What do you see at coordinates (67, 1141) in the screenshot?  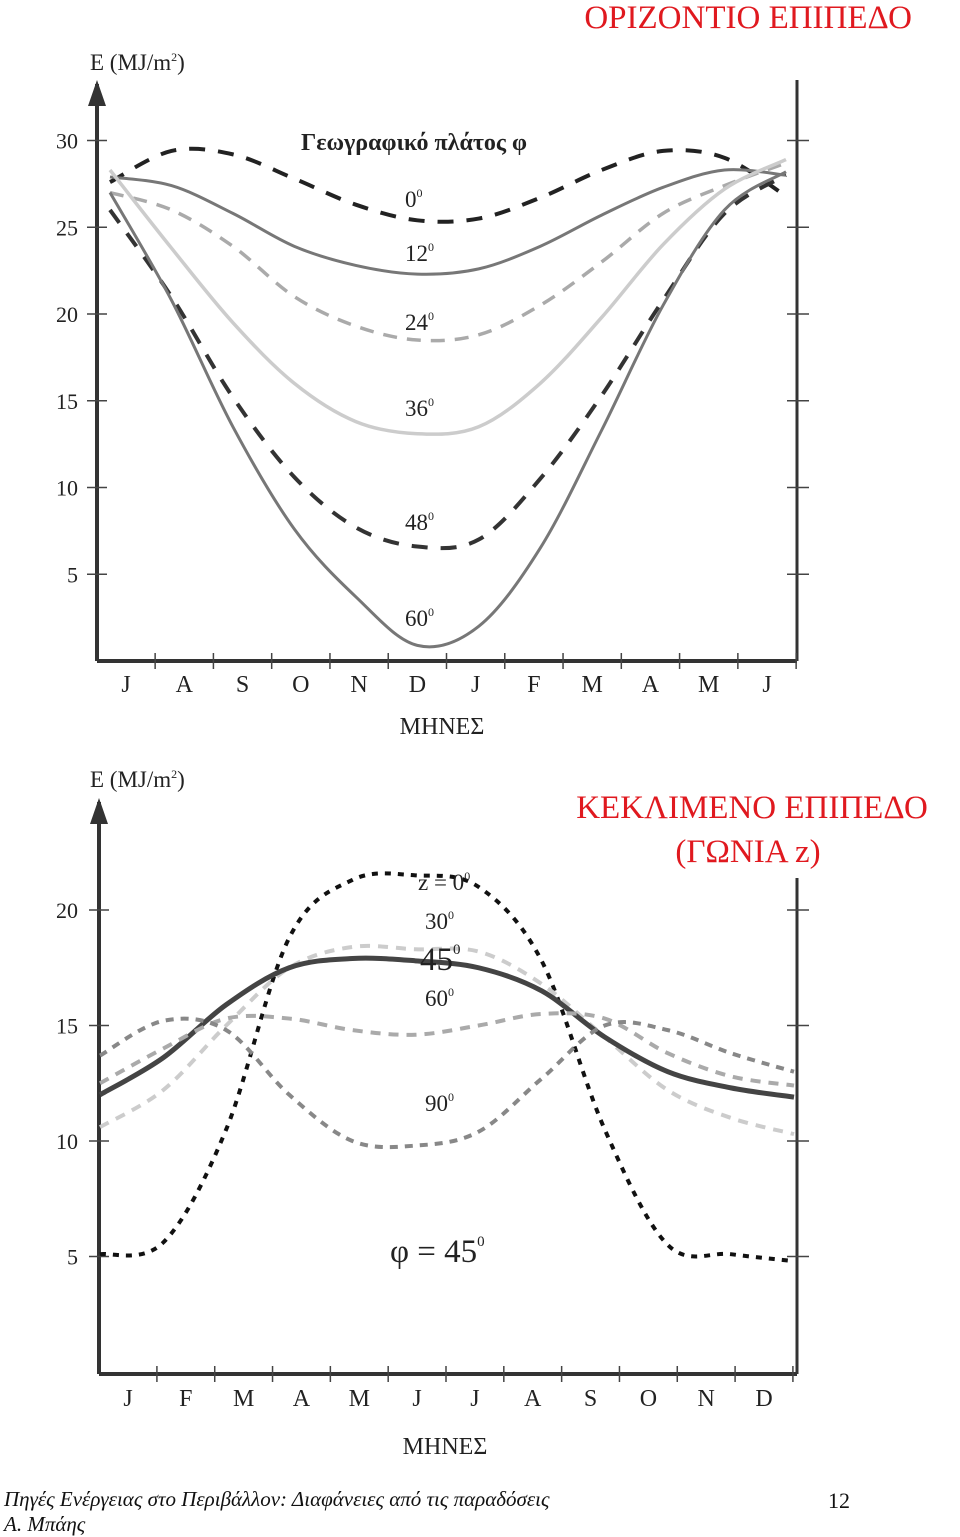 I see `tilted-y-tick-label: 10` at bounding box center [67, 1141].